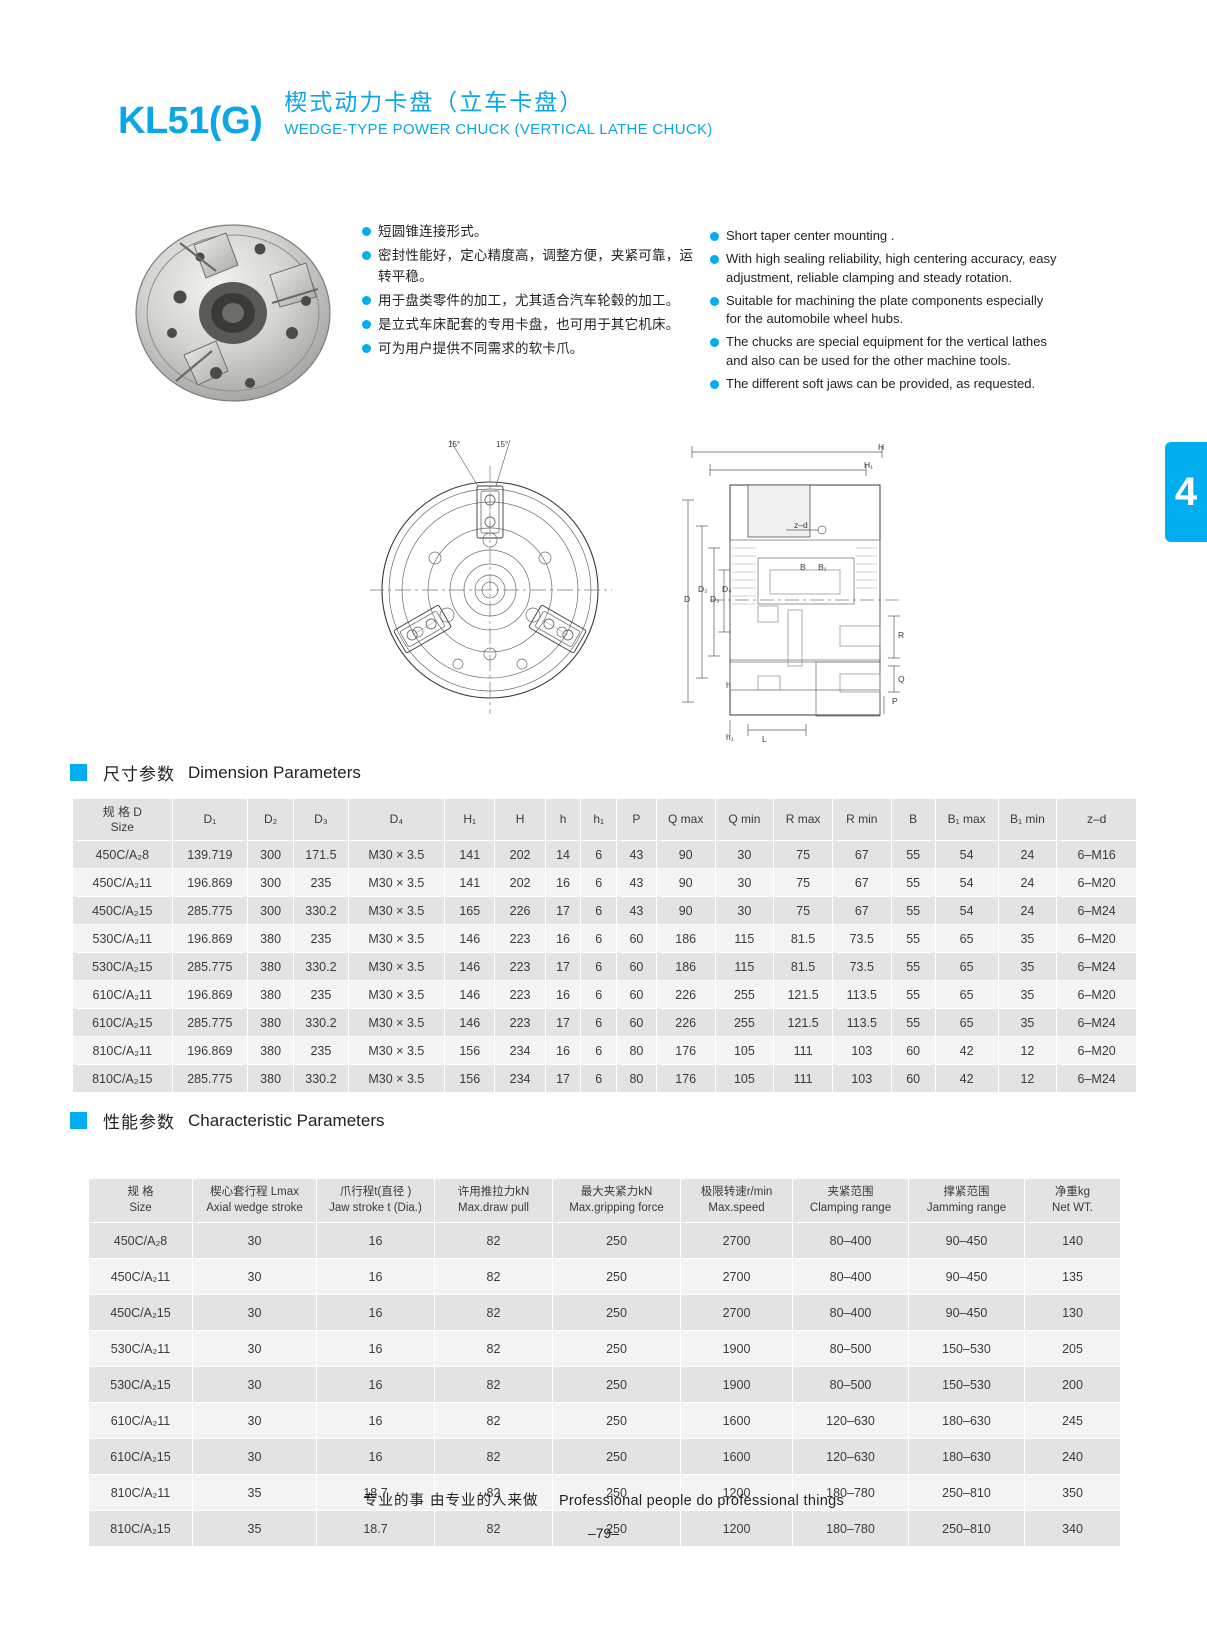 This screenshot has width=1207, height=1649. I want to click on table-cell: 14, so click(563, 854).